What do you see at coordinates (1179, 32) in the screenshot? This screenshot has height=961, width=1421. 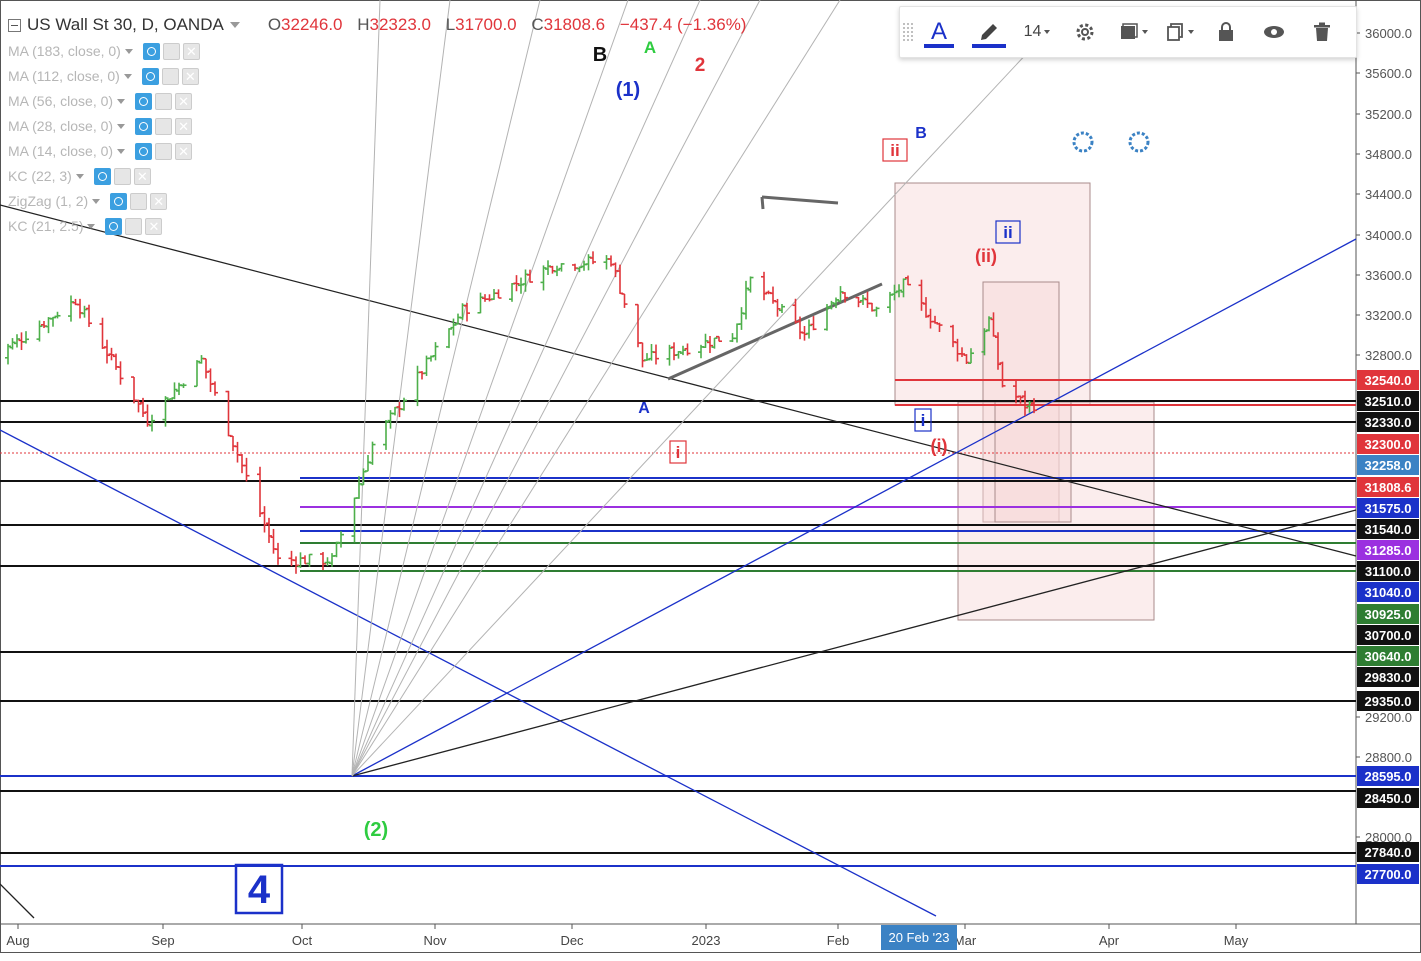 I see `clone-button` at bounding box center [1179, 32].